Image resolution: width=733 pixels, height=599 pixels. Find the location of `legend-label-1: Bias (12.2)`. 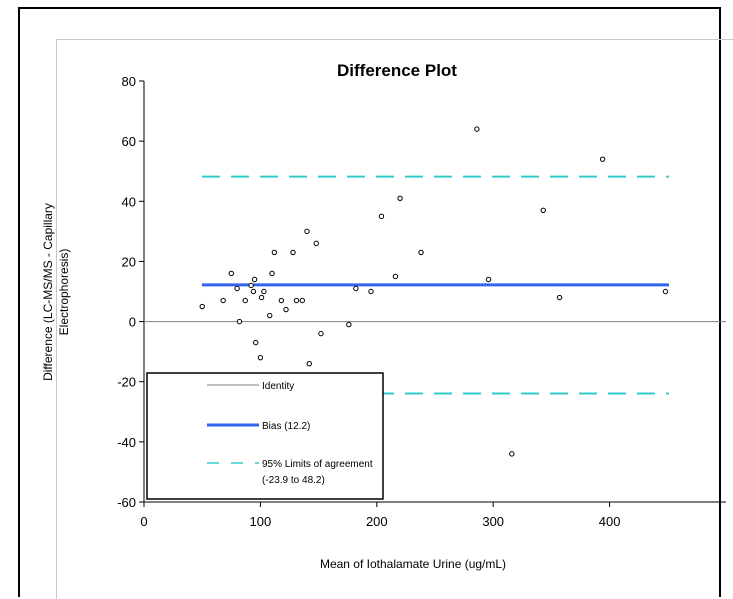

legend-label-1: Bias (12.2) is located at coordinates (286, 426).